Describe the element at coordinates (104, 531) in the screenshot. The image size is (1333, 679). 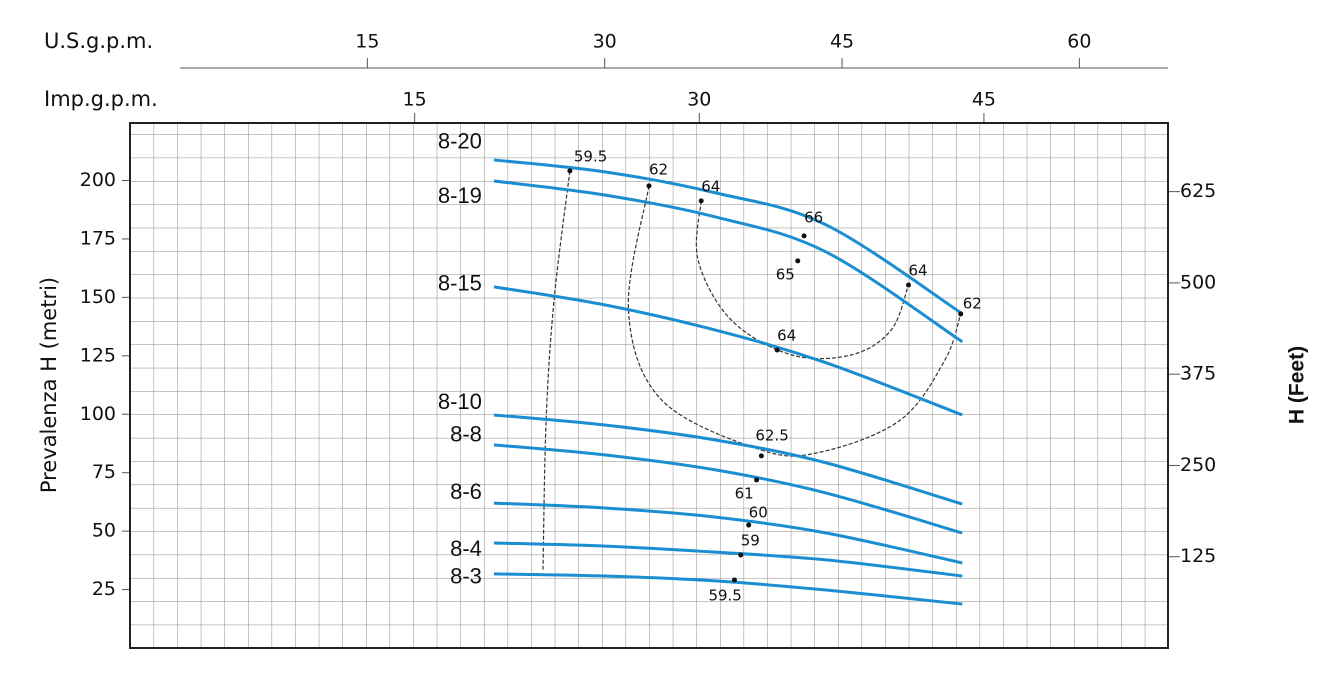
I see `y-tick-label: 50` at that location.